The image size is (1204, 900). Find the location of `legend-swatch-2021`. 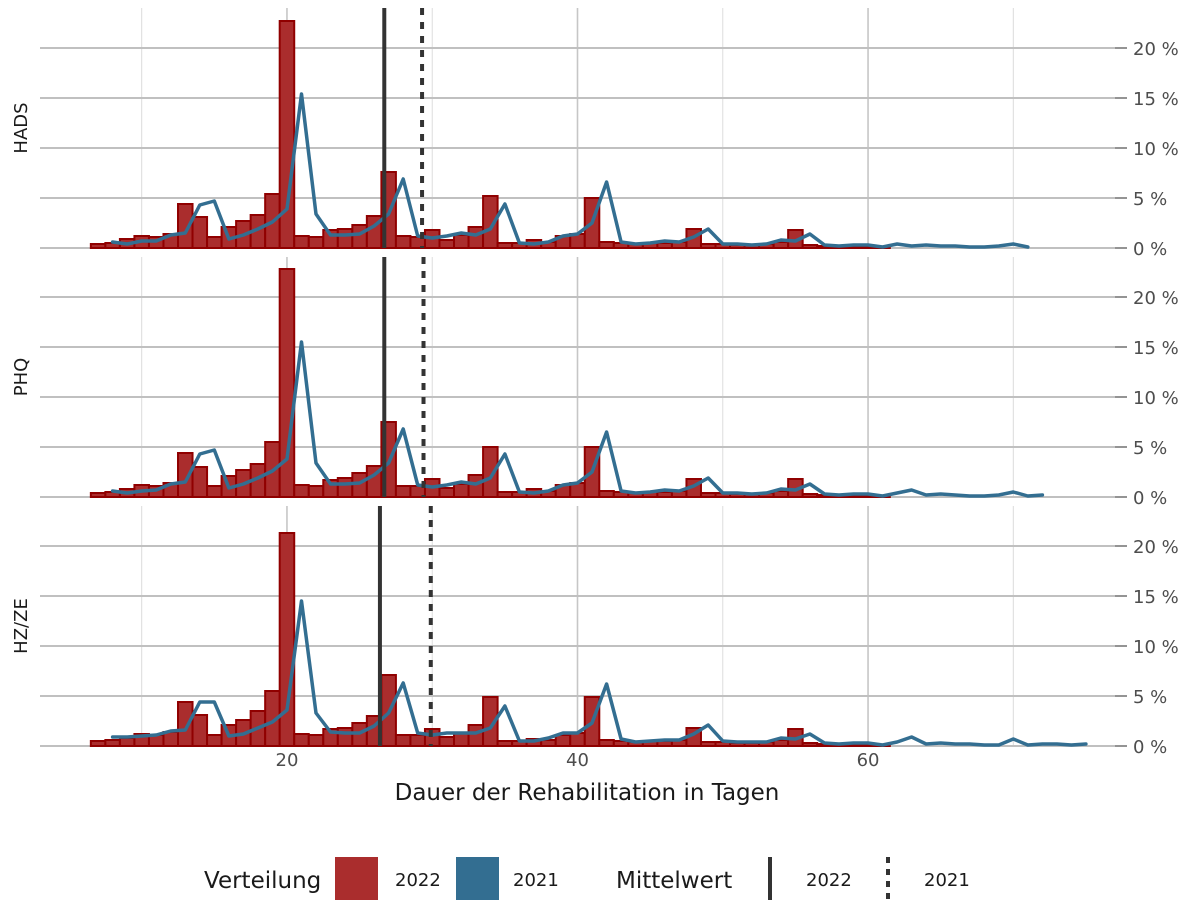

legend-swatch-2021 is located at coordinates (477, 878).